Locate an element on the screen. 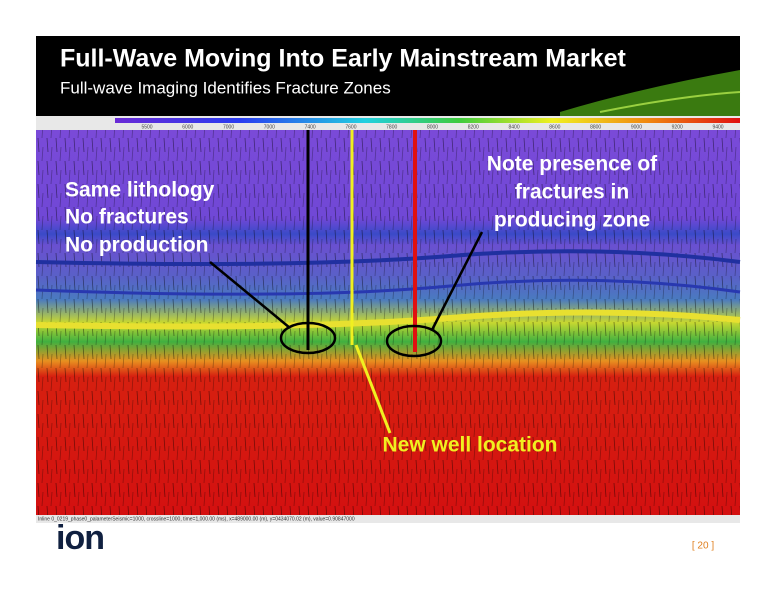  scale-label: 7400 is located at coordinates (310, 127).